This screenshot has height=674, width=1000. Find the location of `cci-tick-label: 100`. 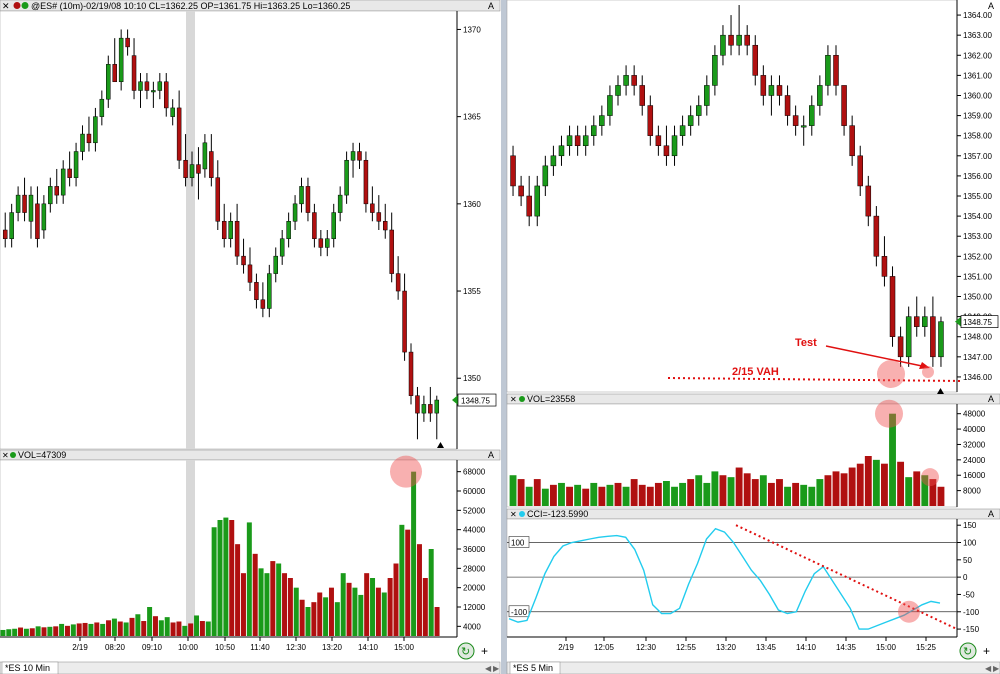

cci-tick-label: 100 is located at coordinates (970, 543).